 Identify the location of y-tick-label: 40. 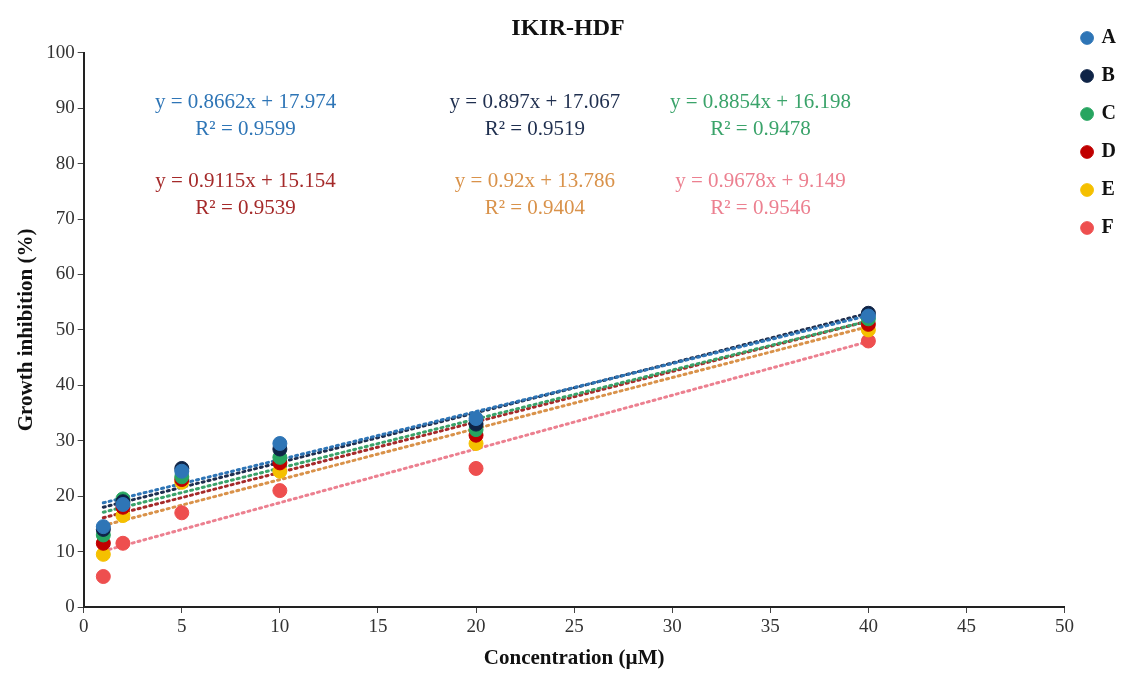
(65, 384).